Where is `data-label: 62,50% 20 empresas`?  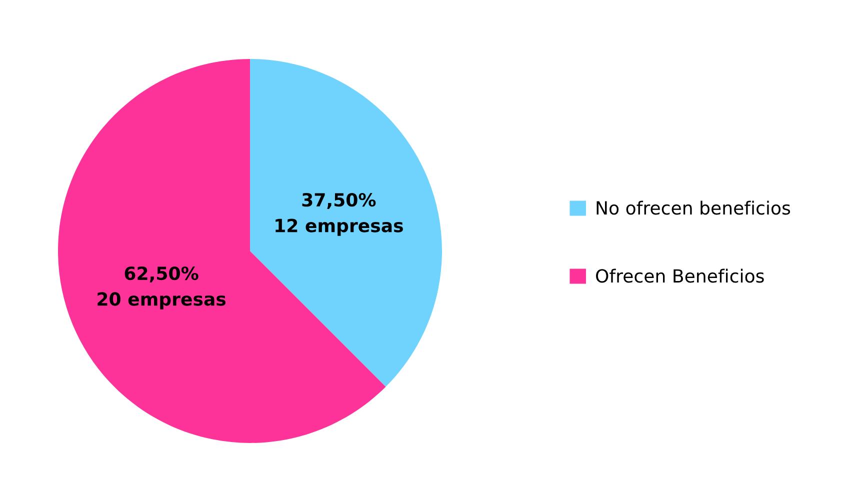
data-label: 62,50% 20 empresas is located at coordinates (162, 288).